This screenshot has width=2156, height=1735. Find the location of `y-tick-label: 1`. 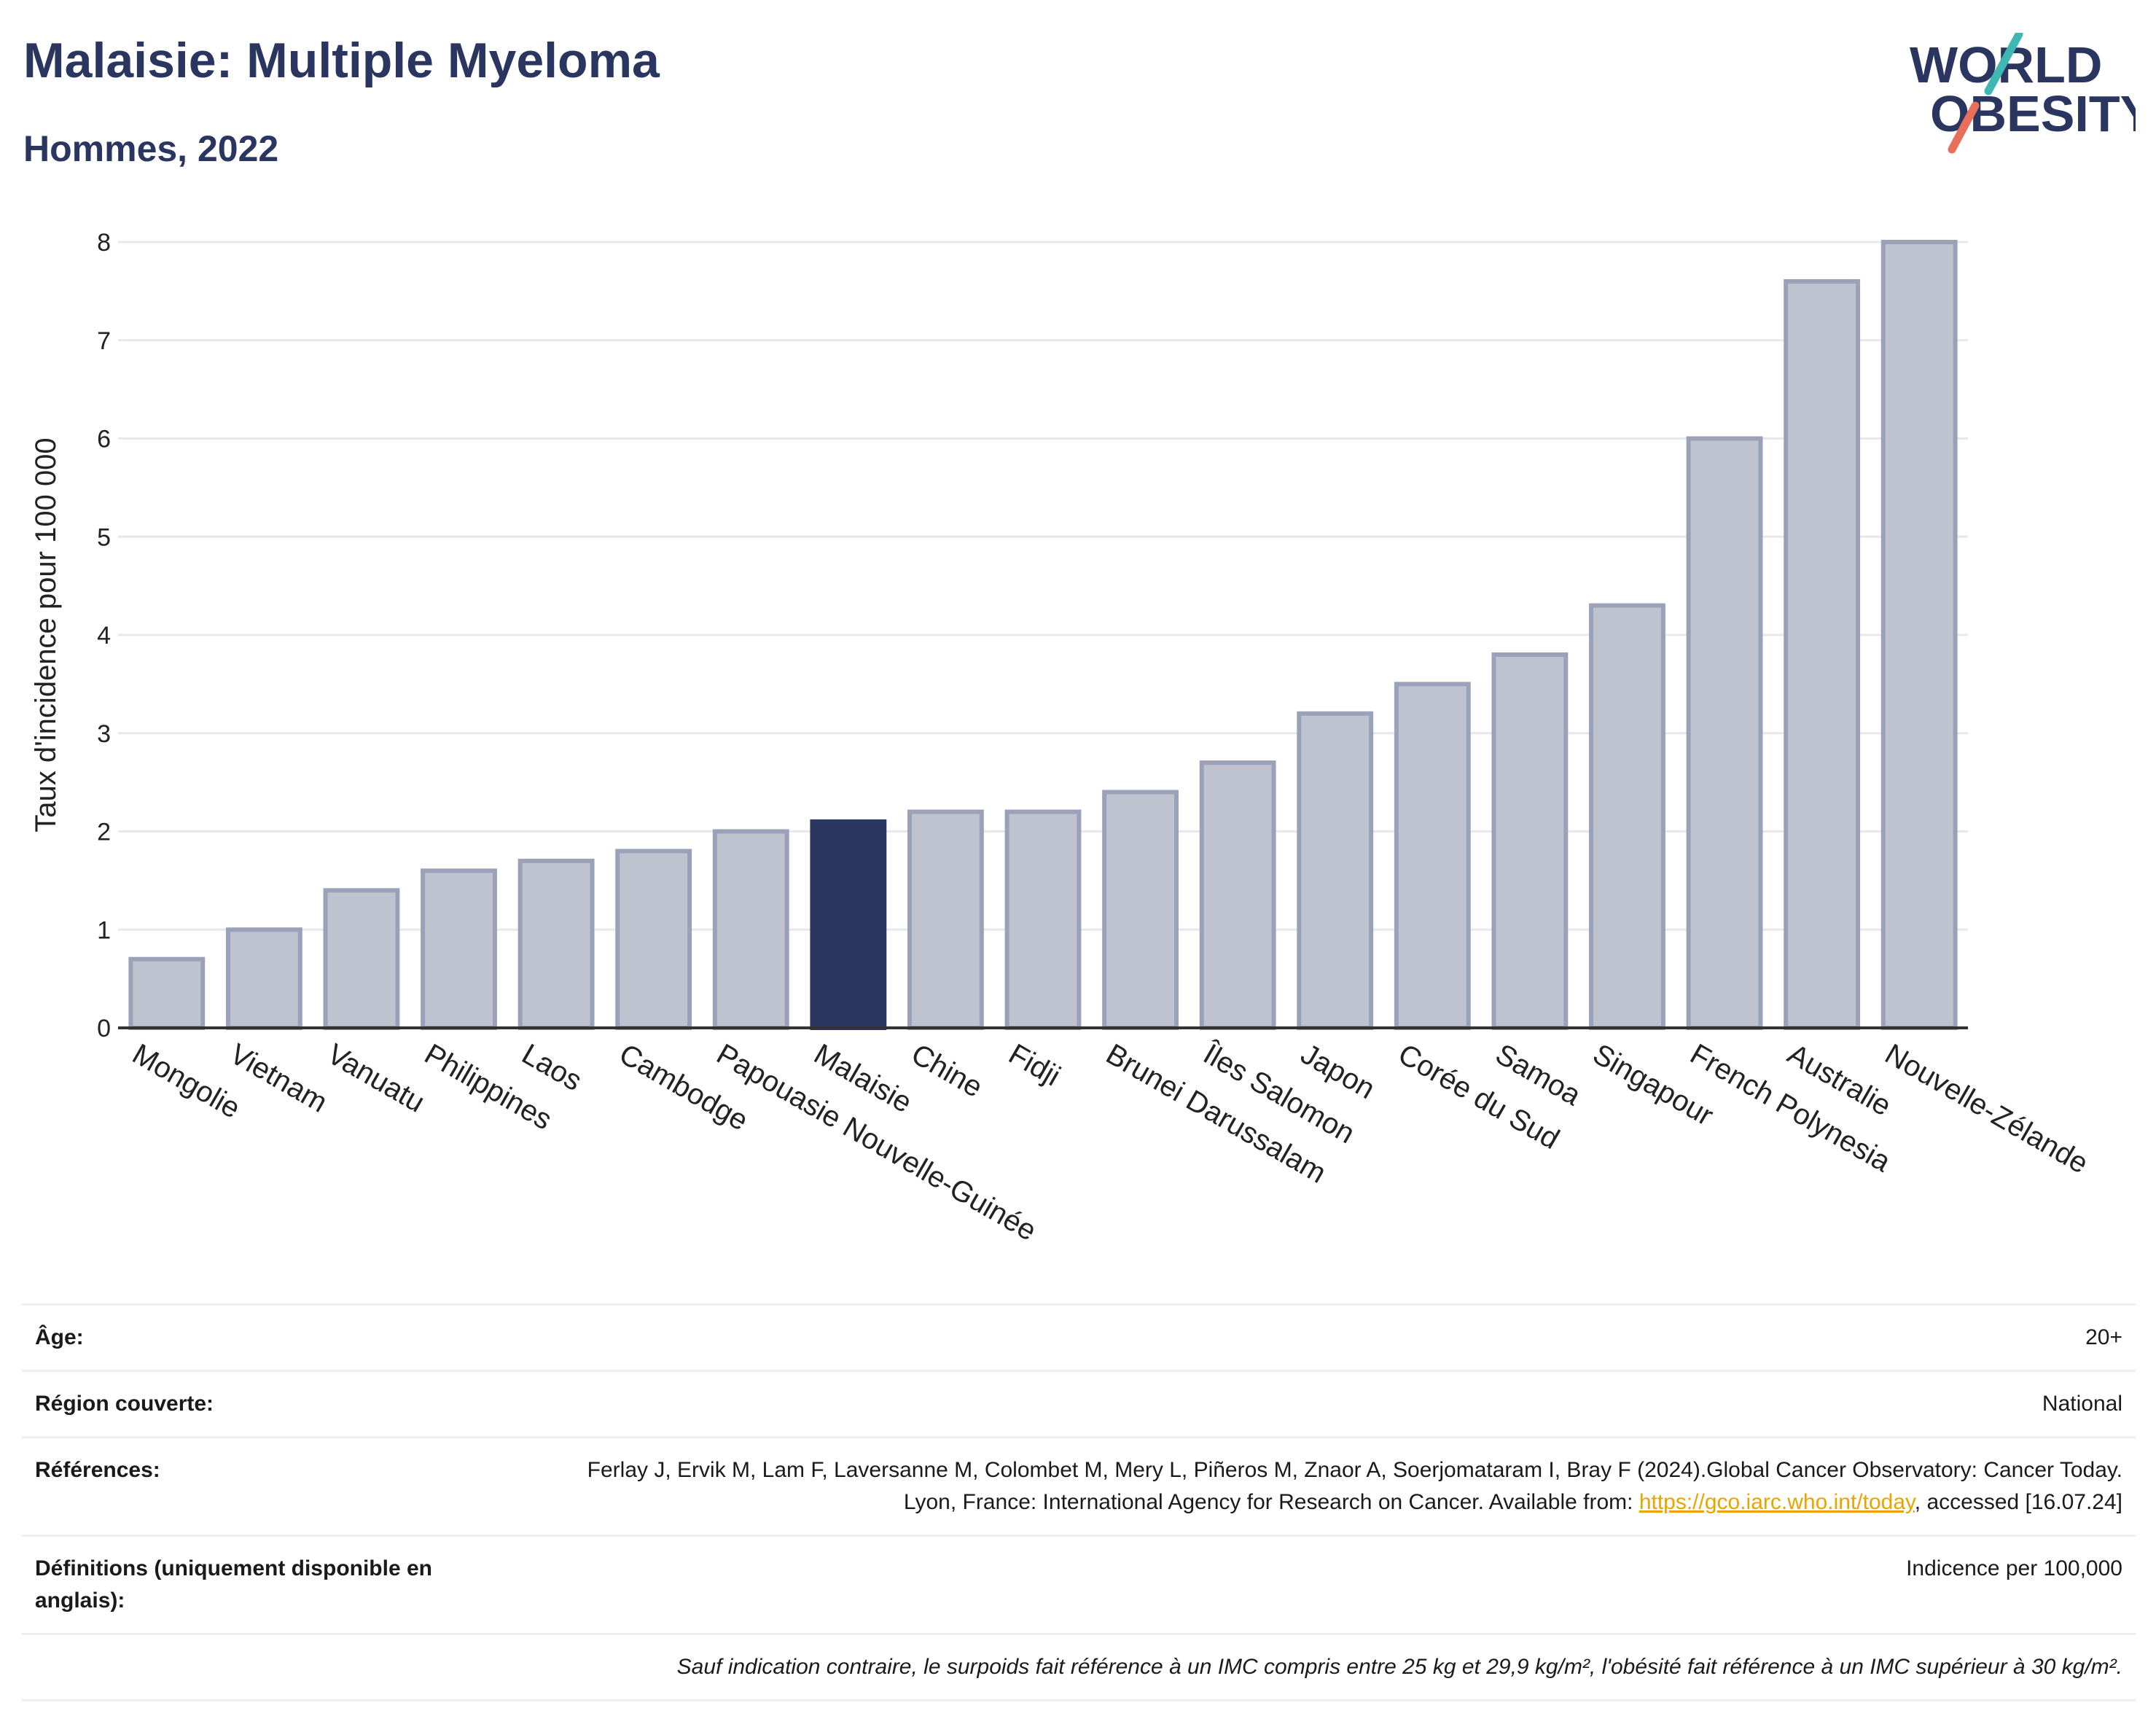

y-tick-label: 1 is located at coordinates (104, 930).